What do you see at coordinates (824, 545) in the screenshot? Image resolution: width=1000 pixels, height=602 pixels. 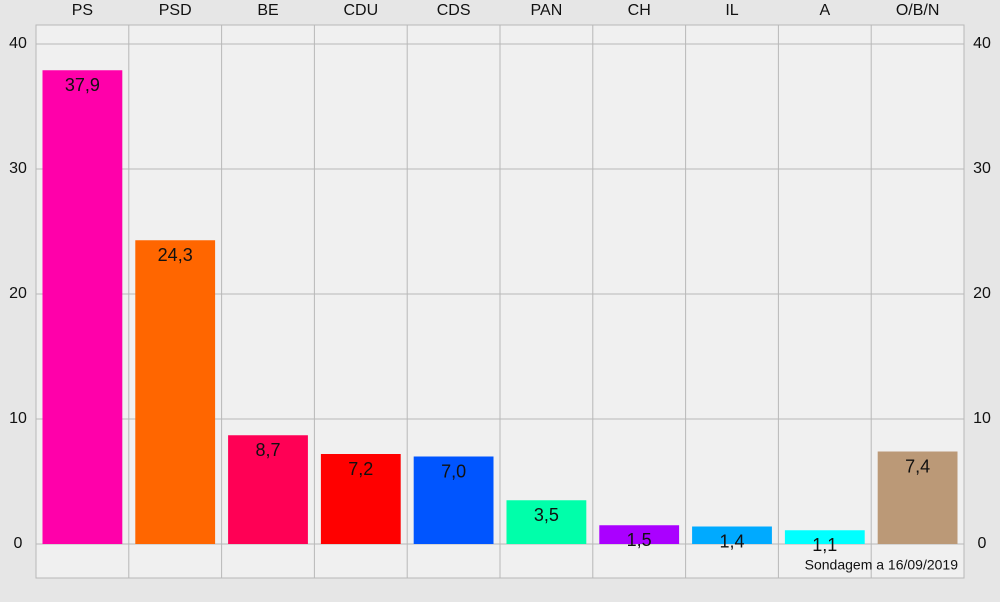 I see `value-label: 1,1` at bounding box center [824, 545].